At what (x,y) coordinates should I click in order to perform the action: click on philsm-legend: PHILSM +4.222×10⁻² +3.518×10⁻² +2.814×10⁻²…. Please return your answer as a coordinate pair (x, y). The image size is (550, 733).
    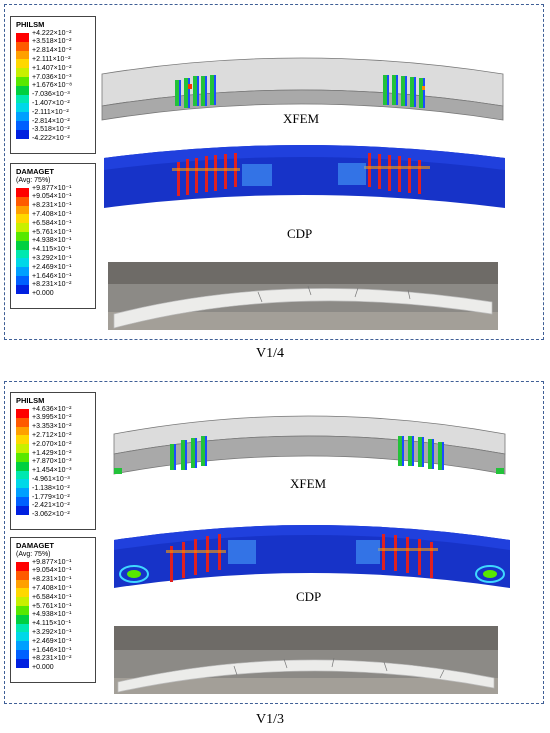
    Looking at the image, I should click on (53, 85).